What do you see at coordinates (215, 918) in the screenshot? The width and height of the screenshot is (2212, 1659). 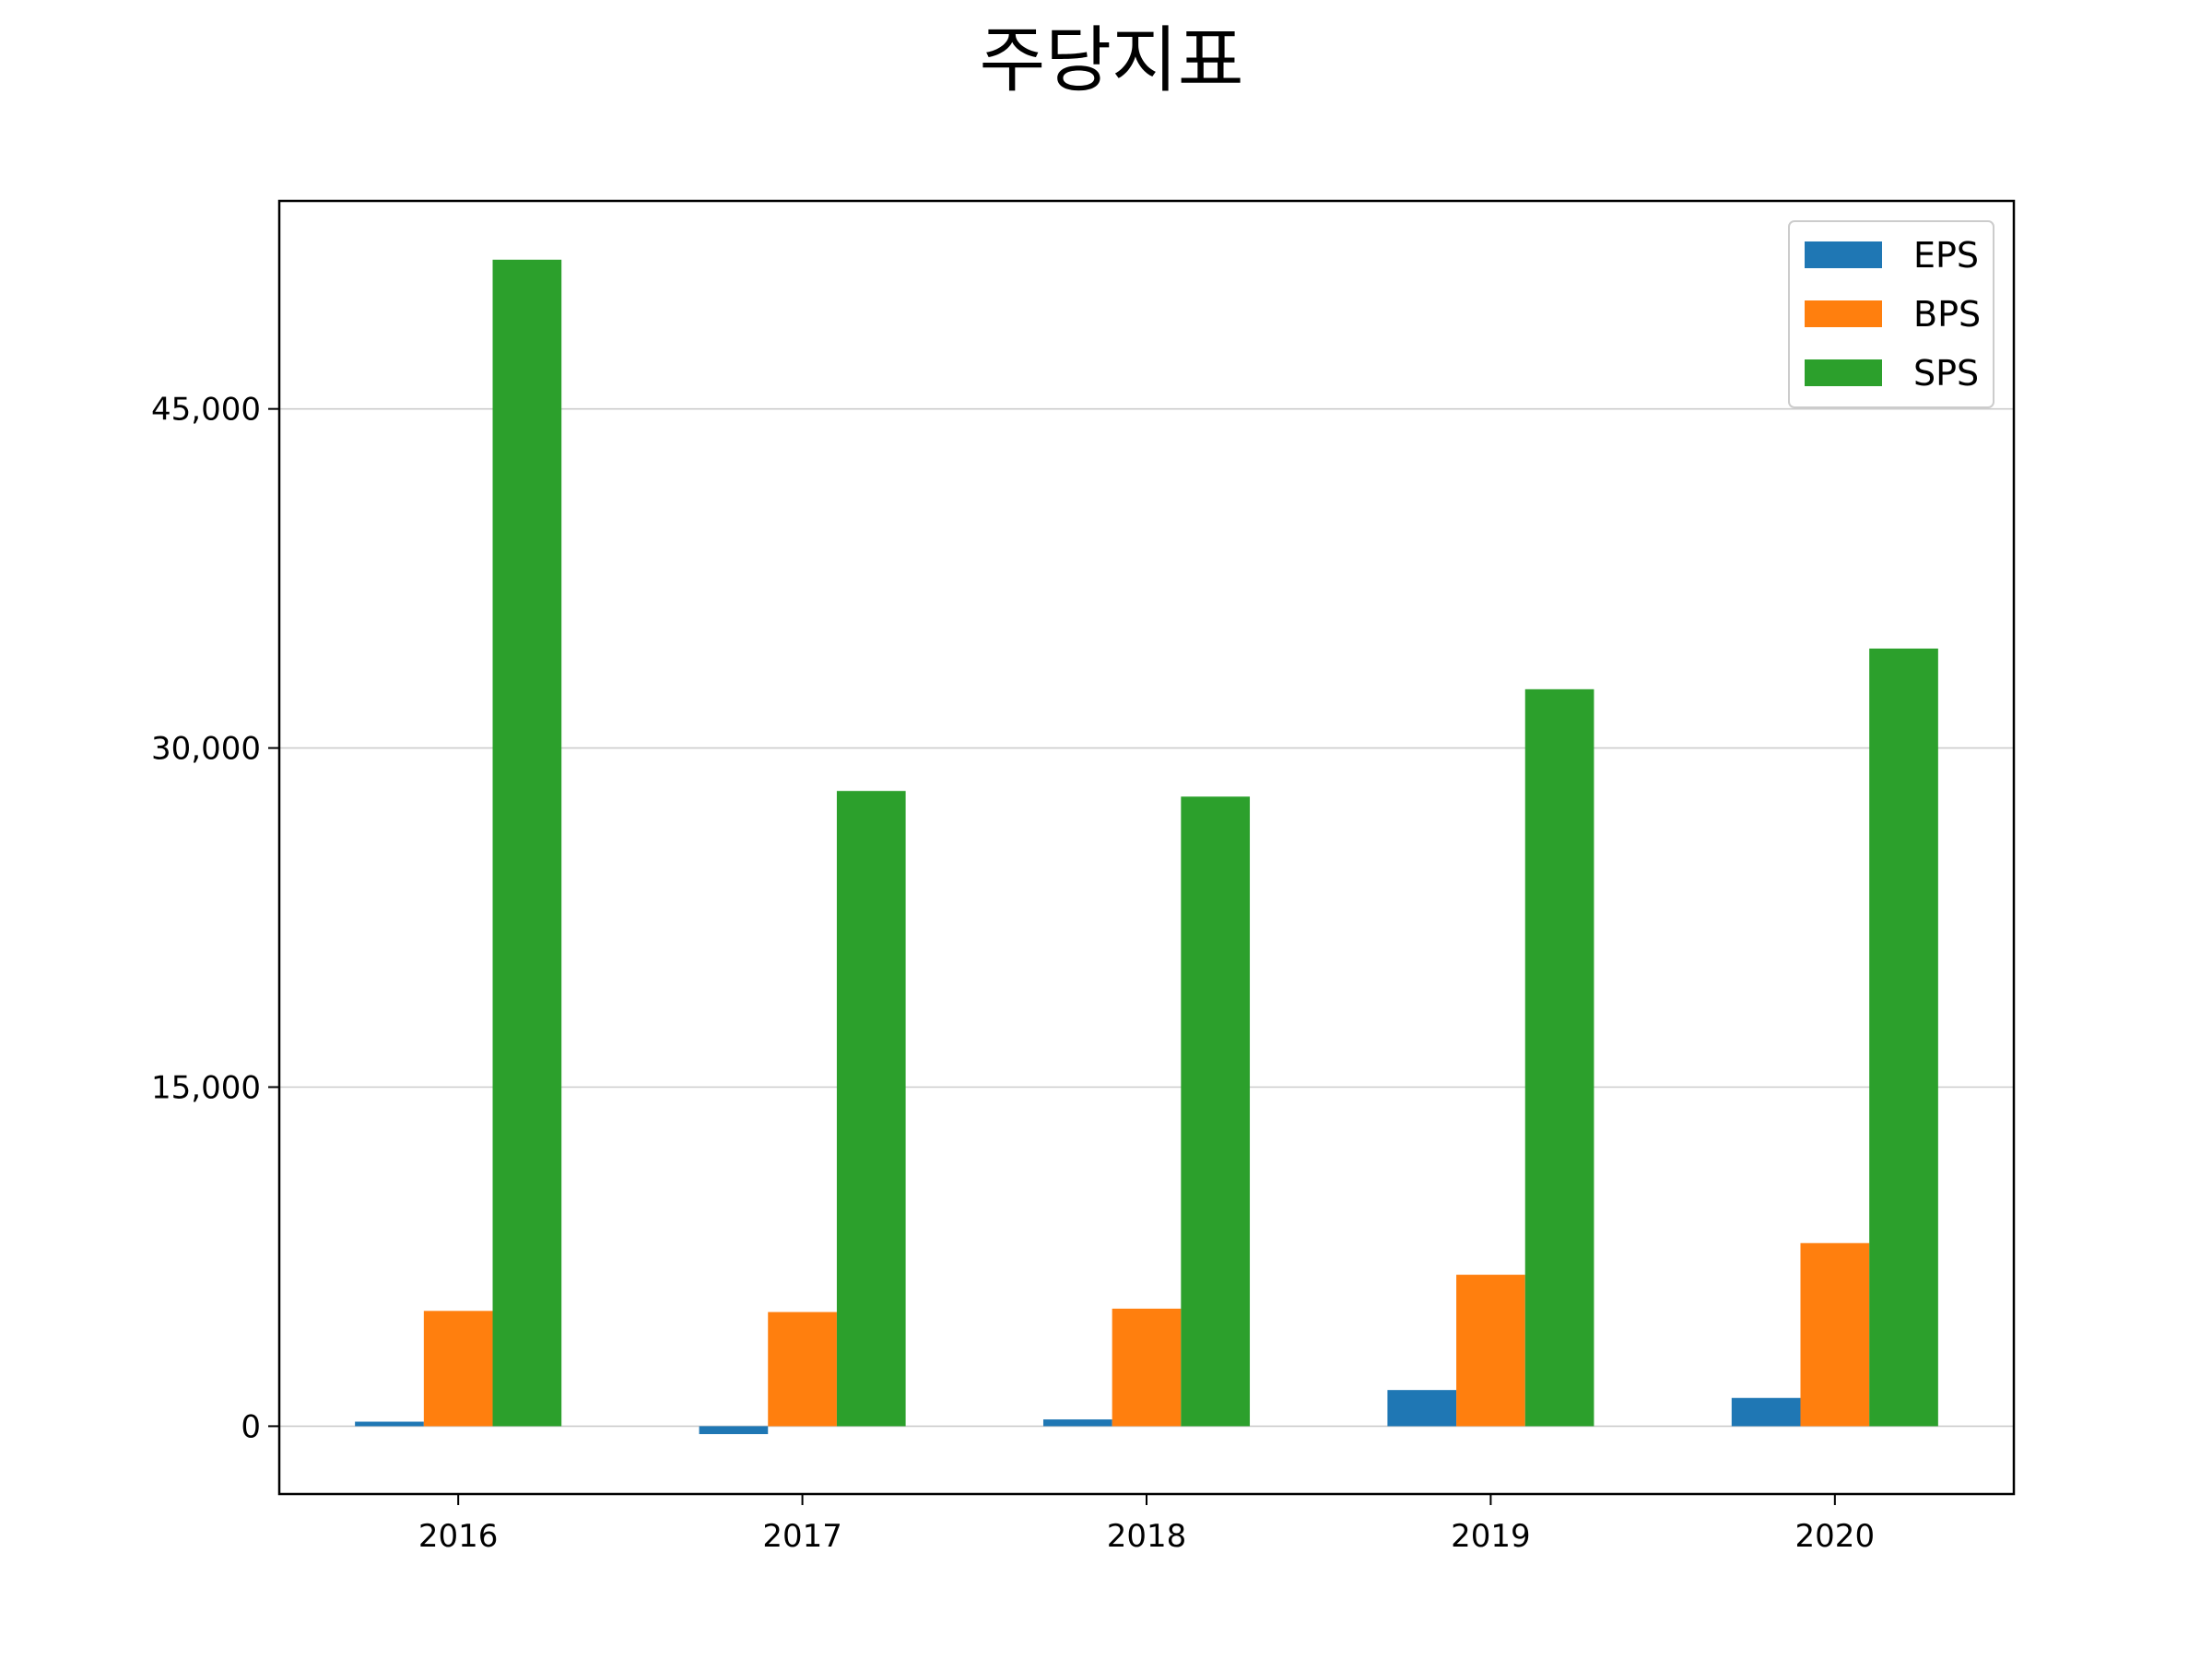 I see `y-axis: 0 15,000 30,000 45,000` at bounding box center [215, 918].